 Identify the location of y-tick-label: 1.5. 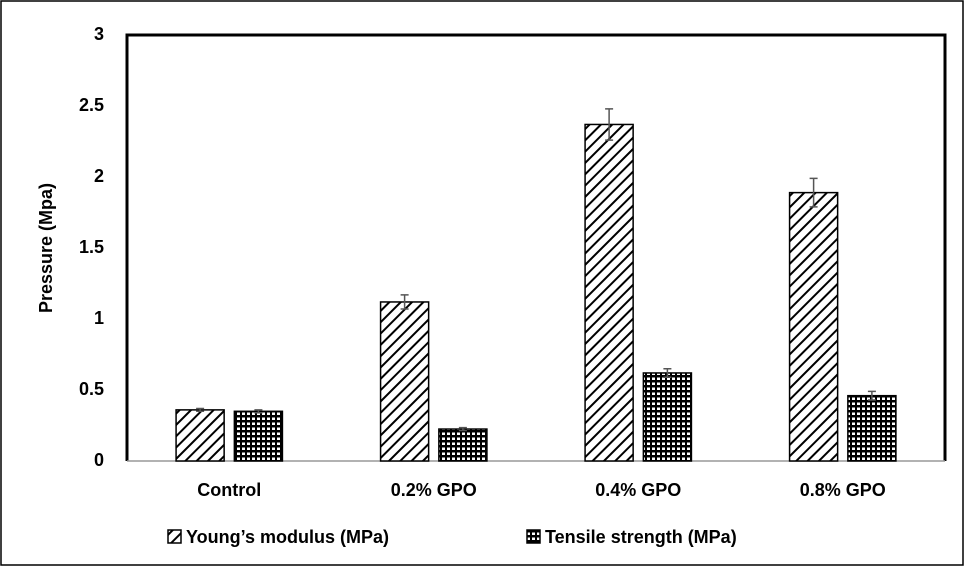
(91, 247).